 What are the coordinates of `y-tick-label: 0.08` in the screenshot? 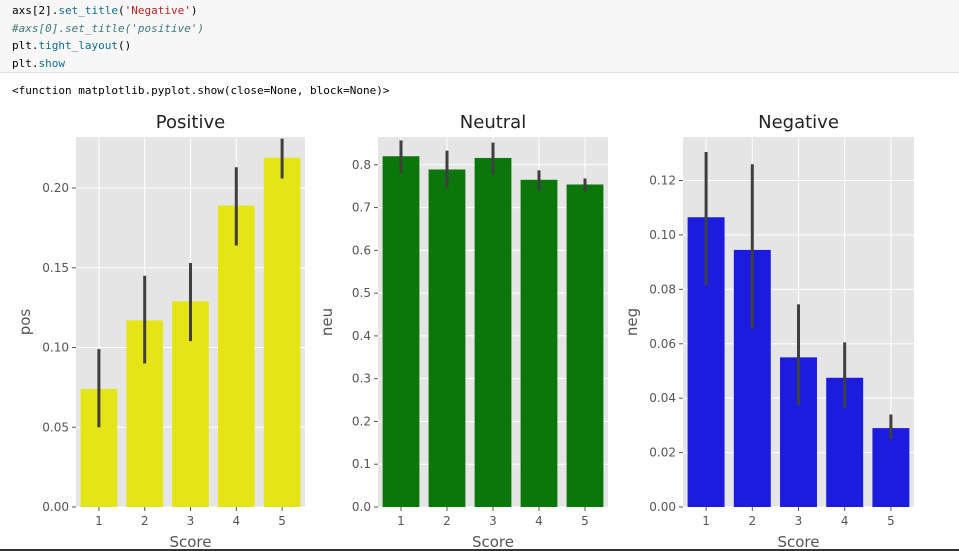 It's located at (662, 289).